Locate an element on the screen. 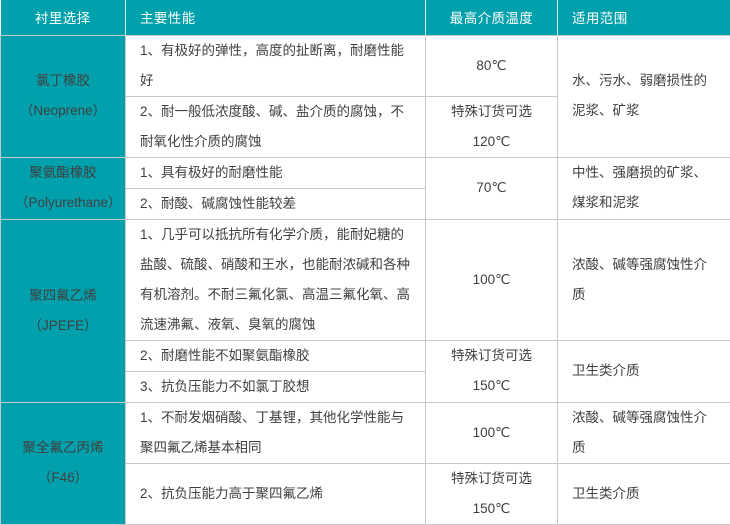 The height and width of the screenshot is (525, 730). performance-cell: 2、耐酸、碱腐蚀性能较差 is located at coordinates (276, 203).